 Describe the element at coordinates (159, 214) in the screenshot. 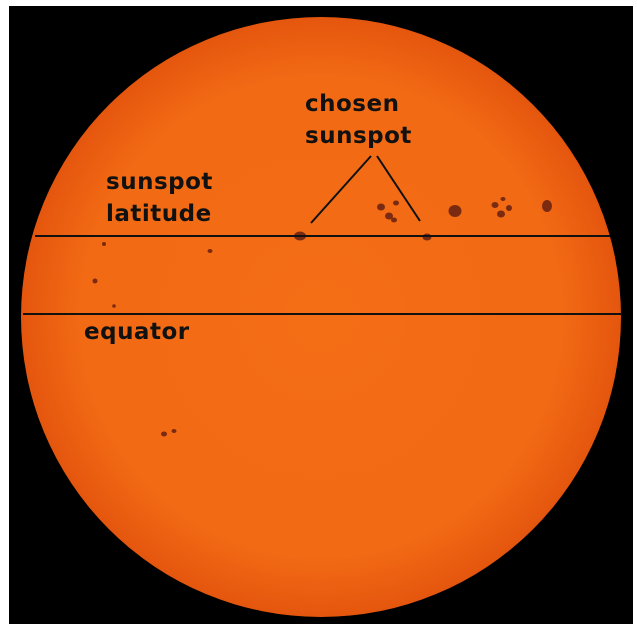

I see `latitude-label-line2: latitude` at that location.